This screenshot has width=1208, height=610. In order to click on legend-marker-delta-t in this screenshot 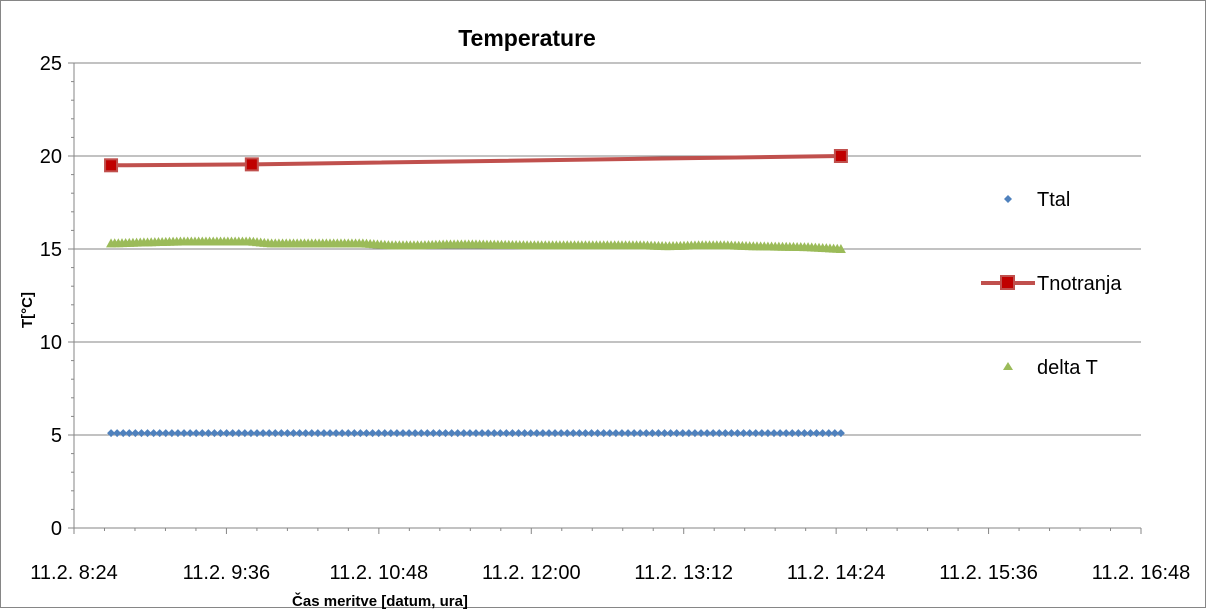, I will do `click(1008, 366)`.